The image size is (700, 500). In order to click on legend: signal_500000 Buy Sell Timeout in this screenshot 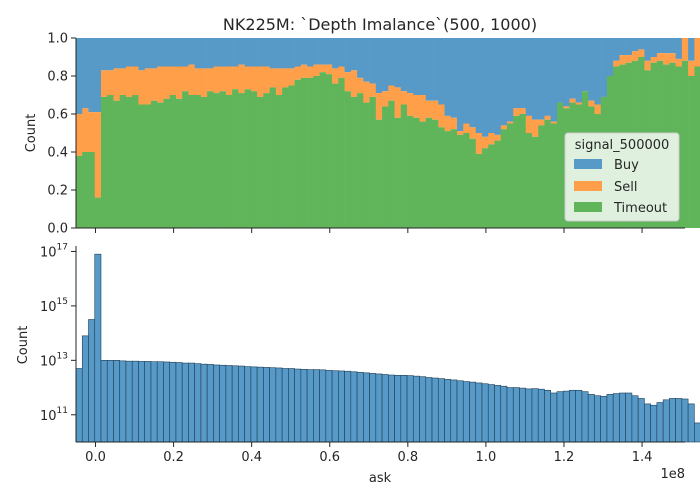, I will do `click(622, 177)`.